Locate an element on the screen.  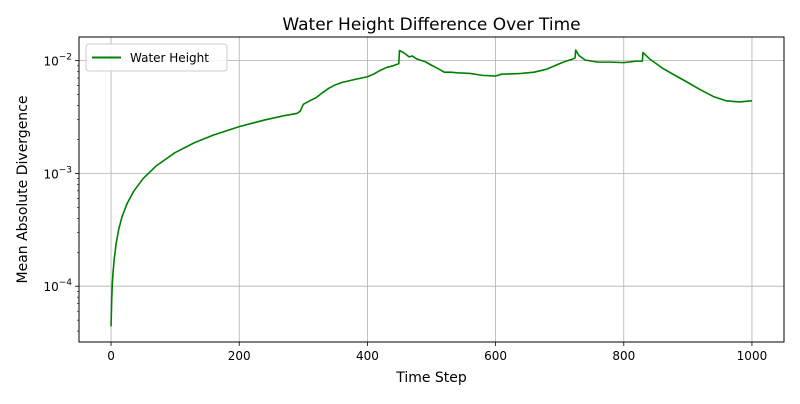
y-tick-label: 10⁻² is located at coordinates (57, 61).